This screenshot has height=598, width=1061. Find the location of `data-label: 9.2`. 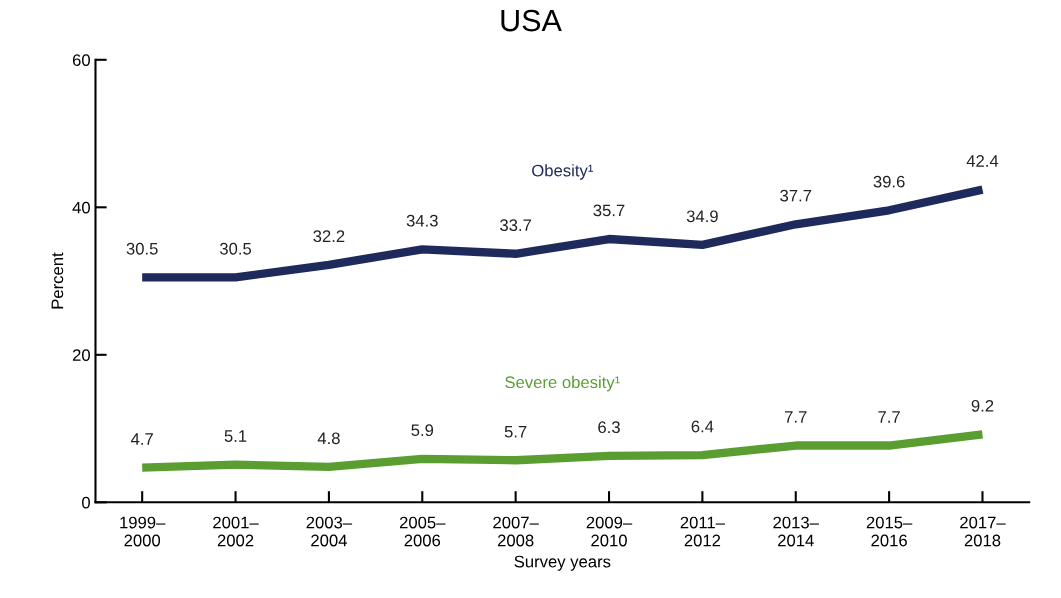

data-label: 9.2 is located at coordinates (982, 405).